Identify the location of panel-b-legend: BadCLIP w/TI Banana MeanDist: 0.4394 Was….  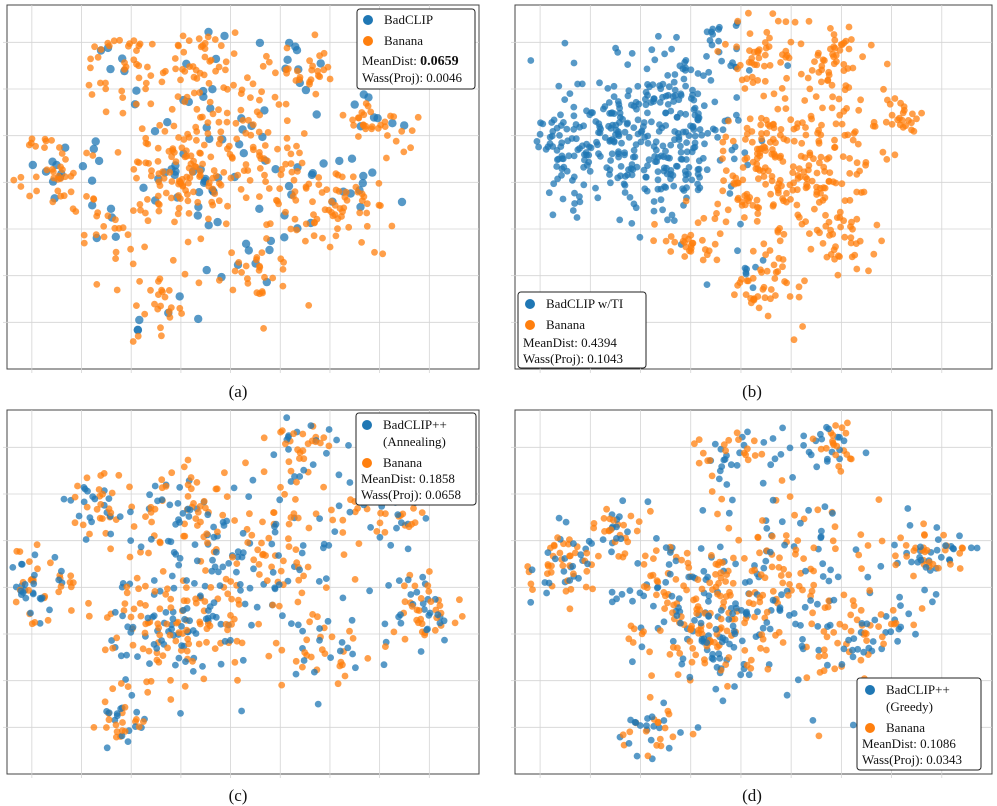
(582, 330).